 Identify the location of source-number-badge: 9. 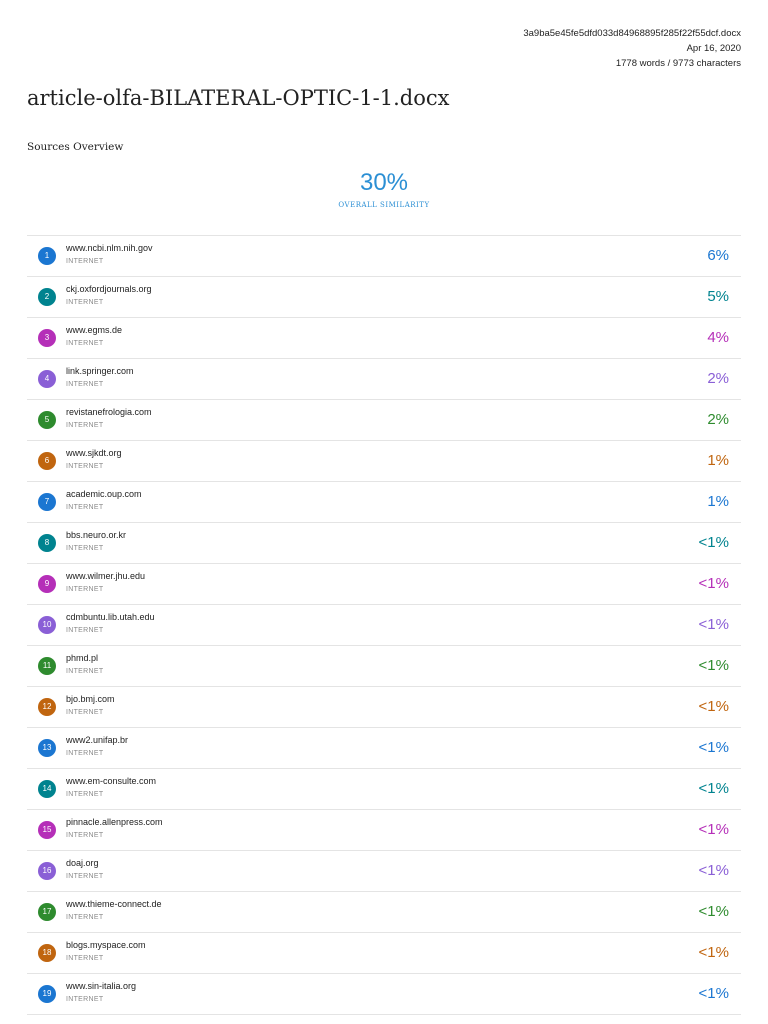
(47, 584).